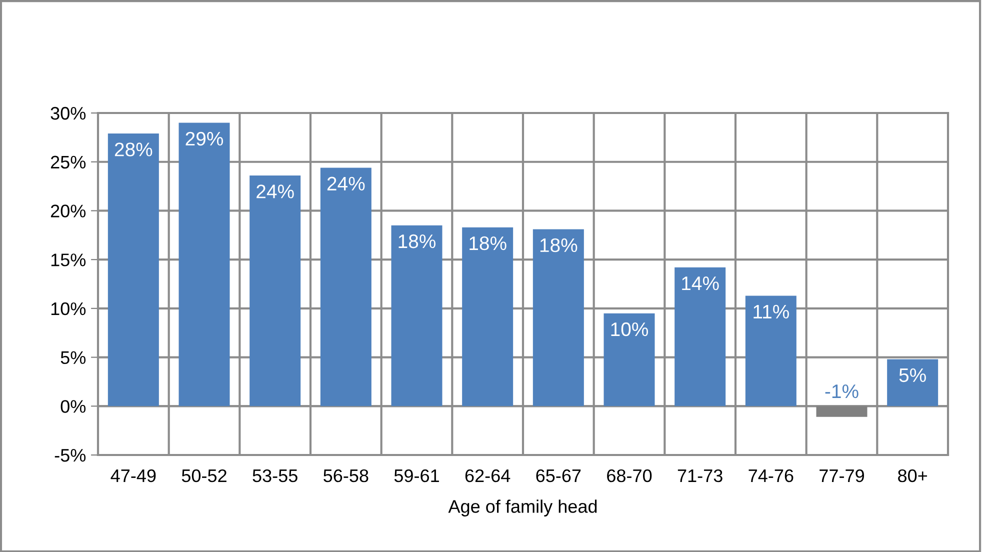  I want to click on y-tick-label: 20%, so click(68, 211).